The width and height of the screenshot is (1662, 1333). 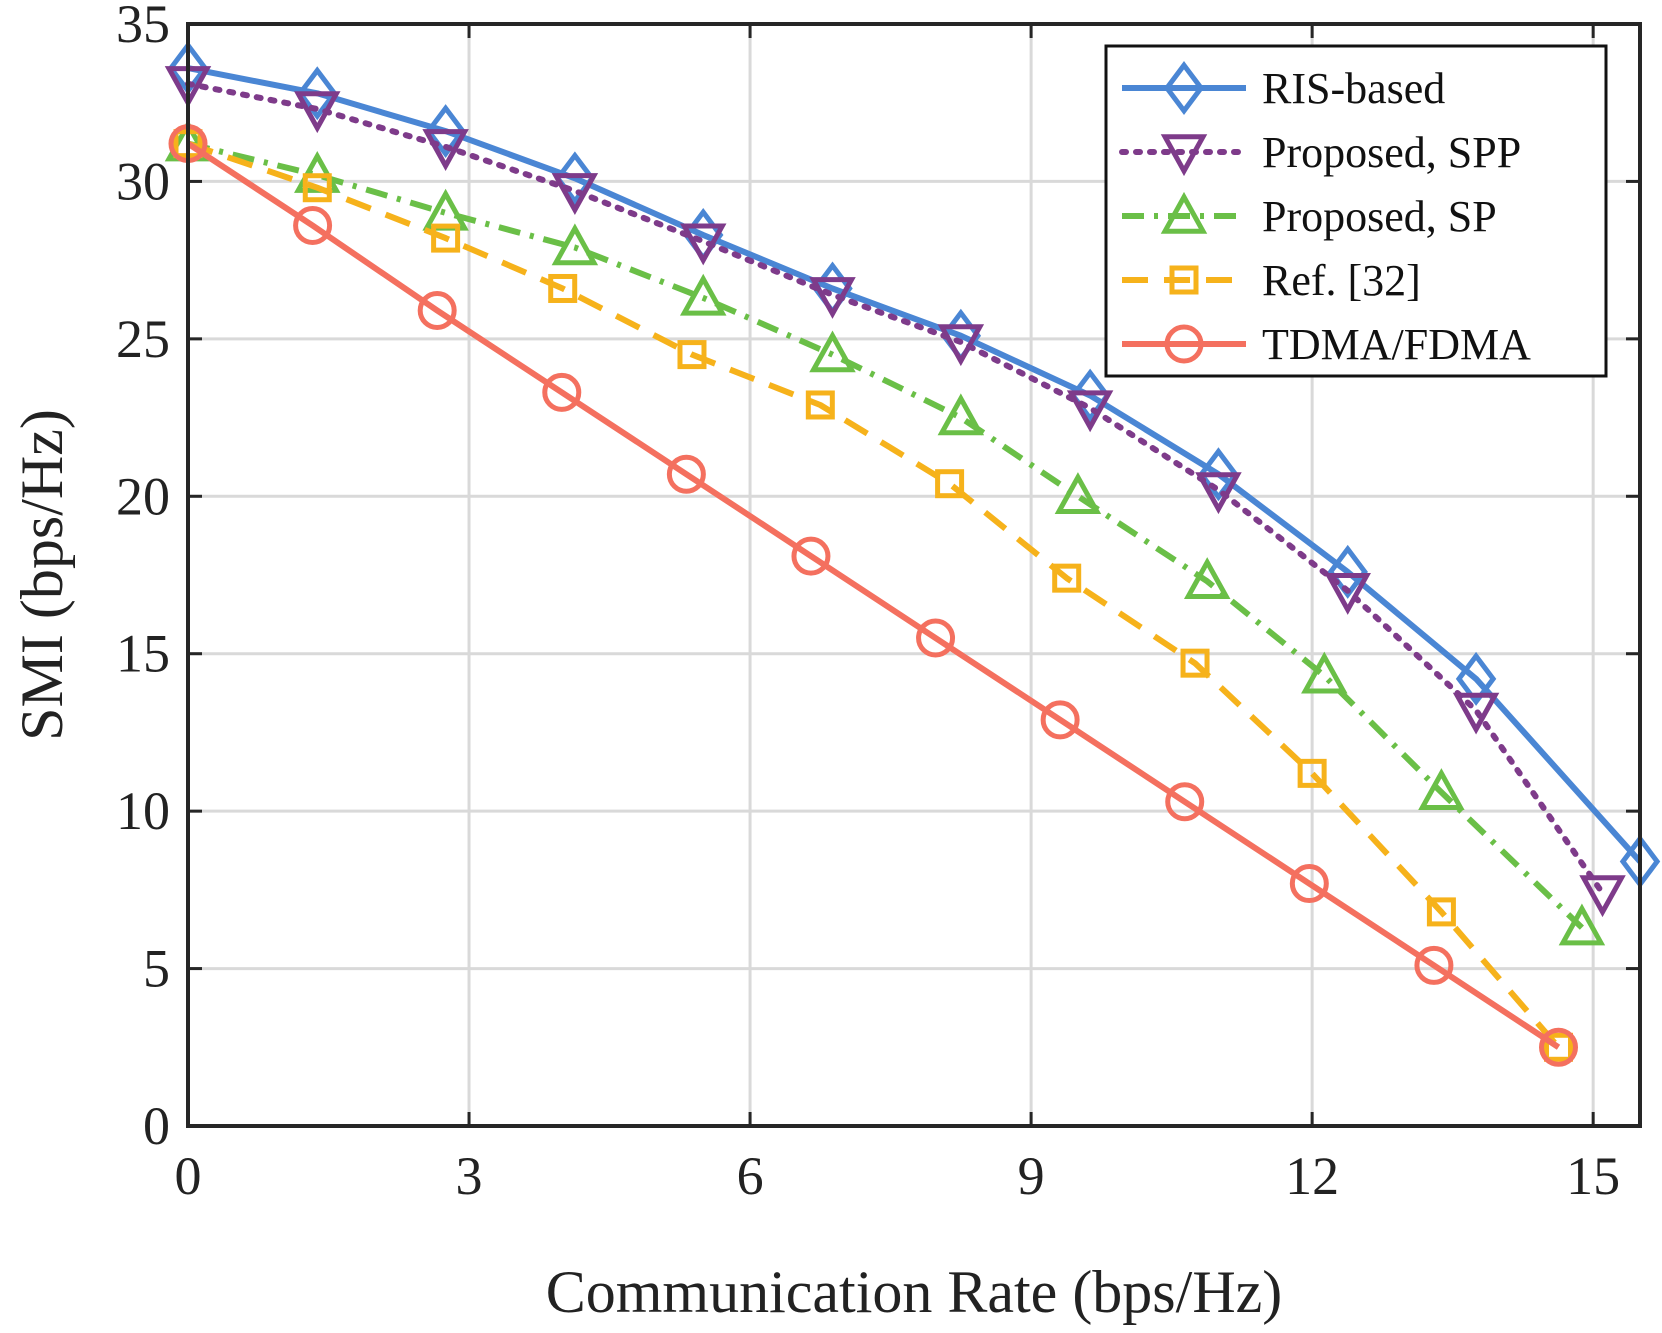 I want to click on y-tick-label: 0, so click(x=156, y=1126).